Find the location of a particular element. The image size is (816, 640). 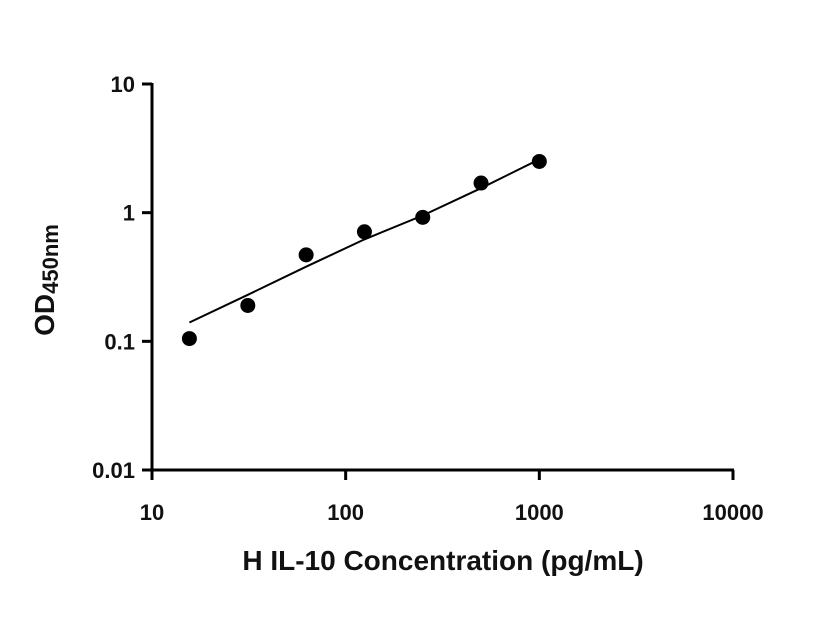

y-axis-title: OD450nm is located at coordinates (46, 280).